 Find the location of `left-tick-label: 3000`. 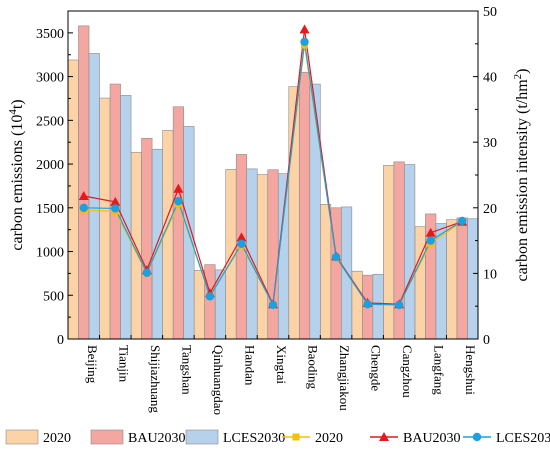

left-tick-label: 3000 is located at coordinates (50, 78).